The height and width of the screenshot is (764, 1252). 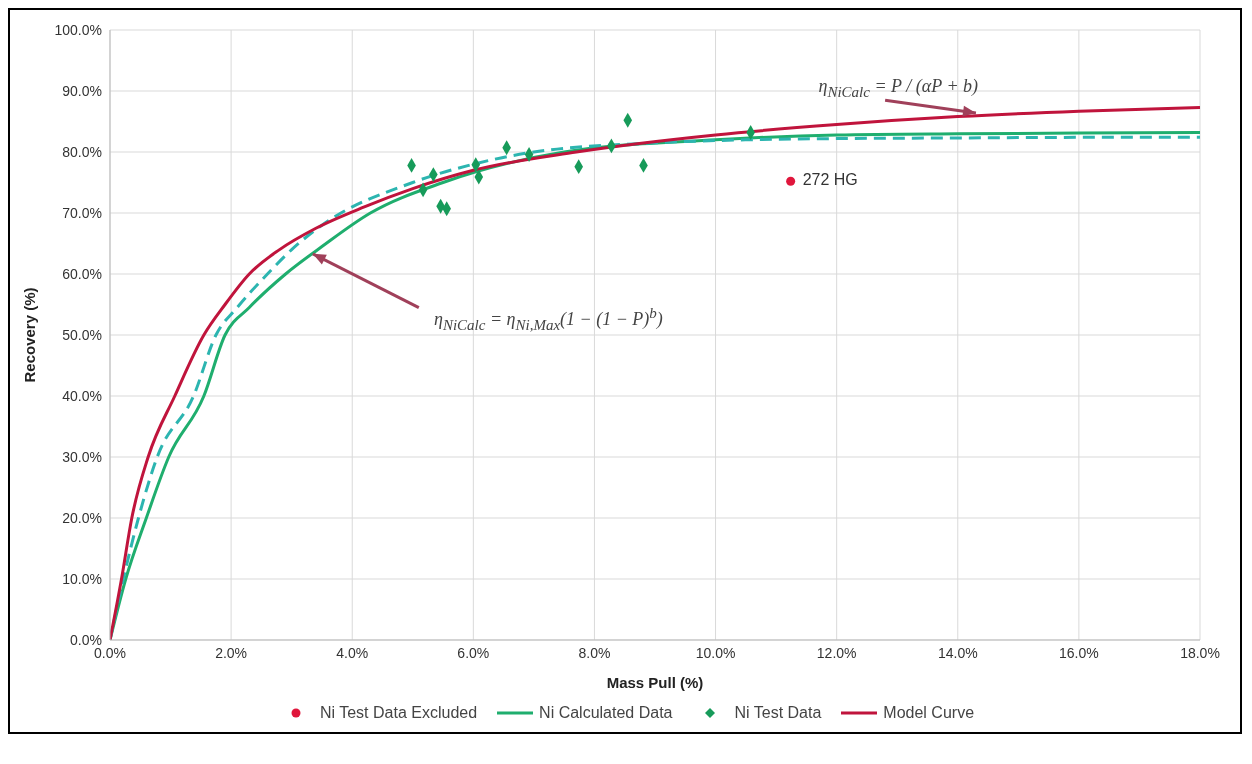 I want to click on legend-label: Ni Test Data, so click(x=778, y=713).